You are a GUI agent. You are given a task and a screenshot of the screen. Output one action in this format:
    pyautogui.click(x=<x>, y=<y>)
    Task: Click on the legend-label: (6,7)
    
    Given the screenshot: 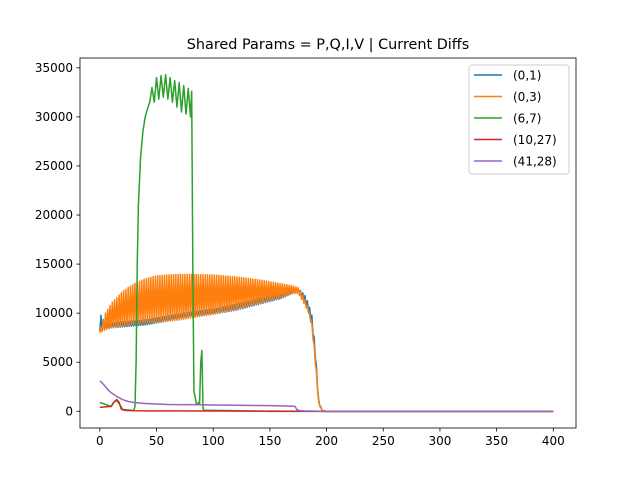 What is the action you would take?
    pyautogui.click(x=527, y=118)
    